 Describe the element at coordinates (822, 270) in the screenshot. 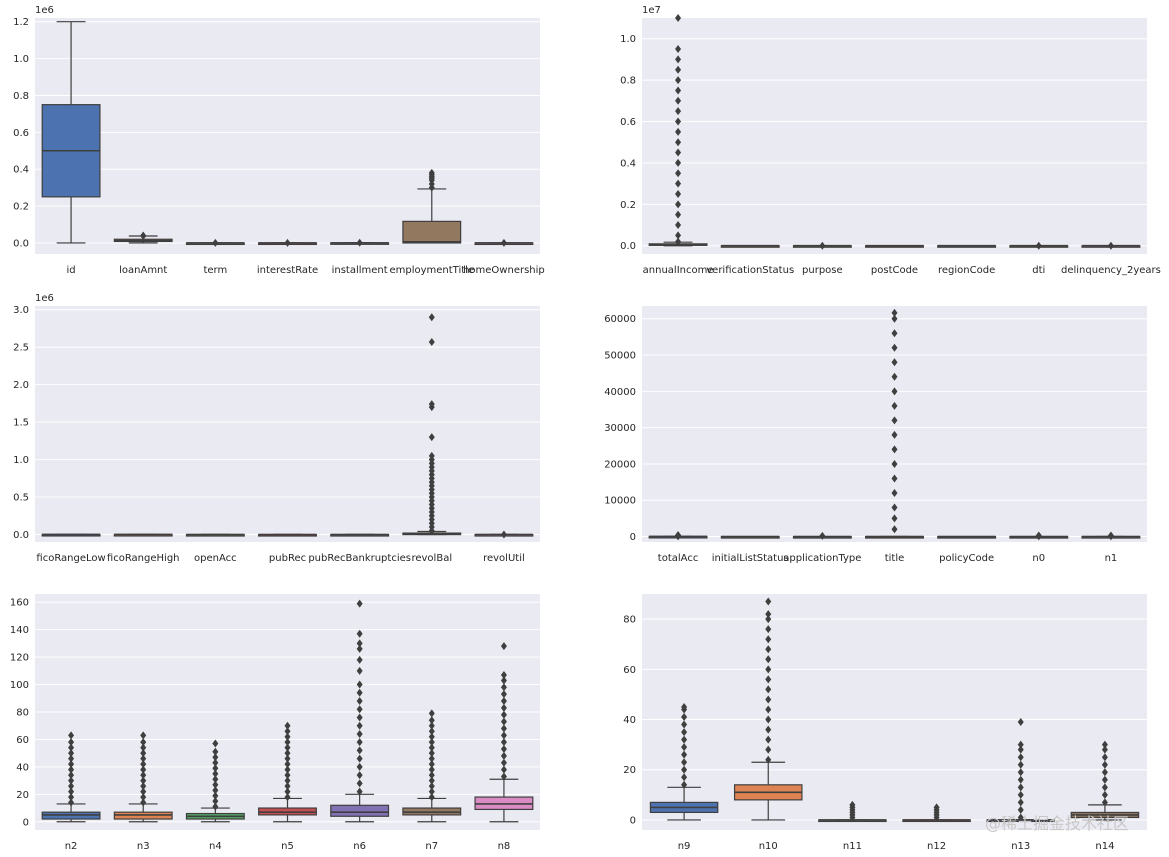

I see `x-tick-label-purpose: purpose` at that location.